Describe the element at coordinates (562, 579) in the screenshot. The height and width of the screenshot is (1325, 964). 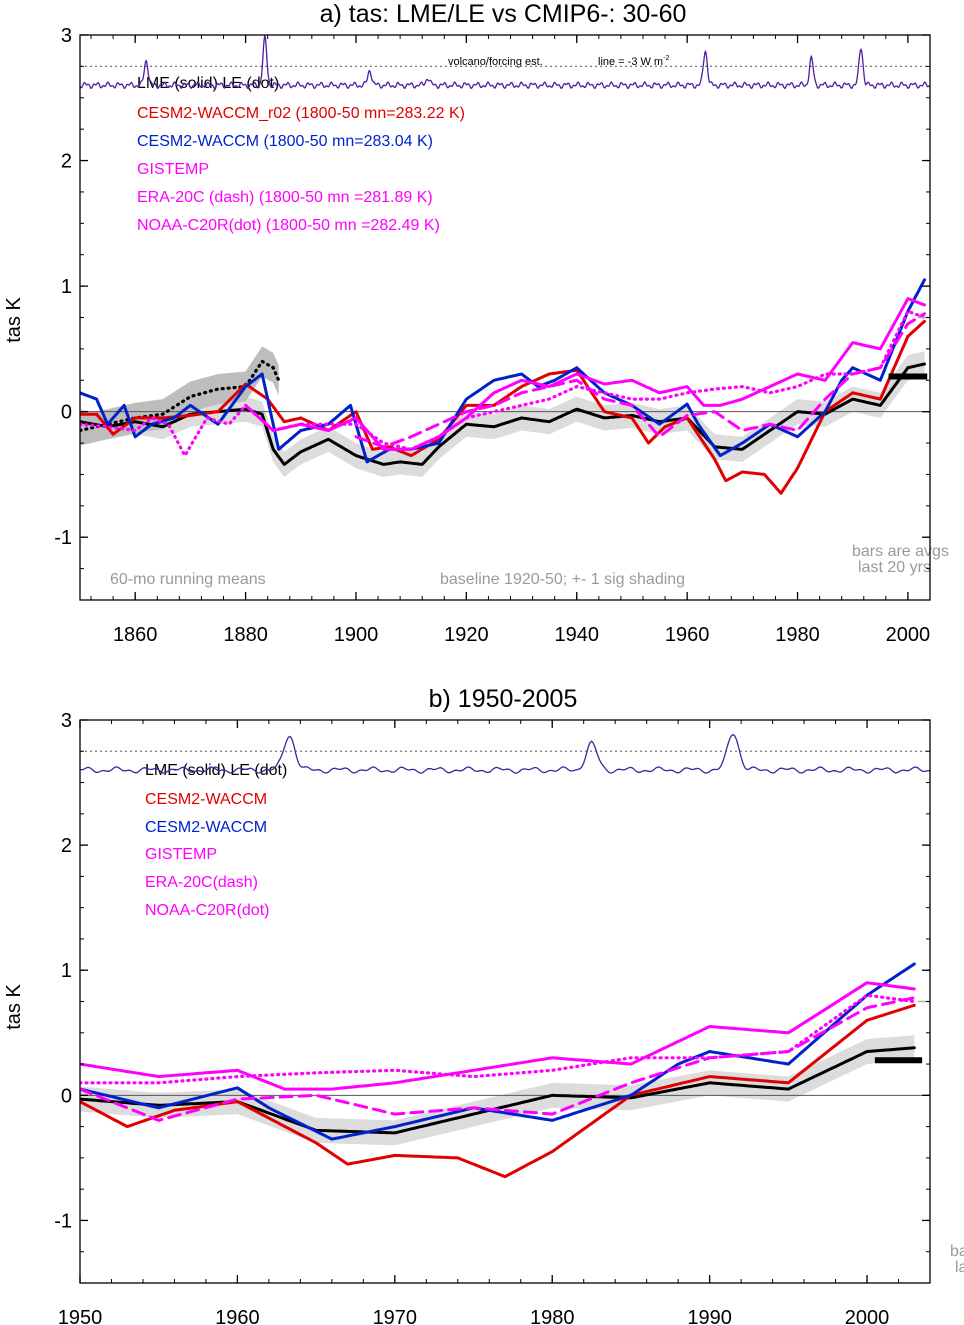
I see `panel-a-footnote-mid: baseline 1920-50; +- 1 sig shading` at that location.